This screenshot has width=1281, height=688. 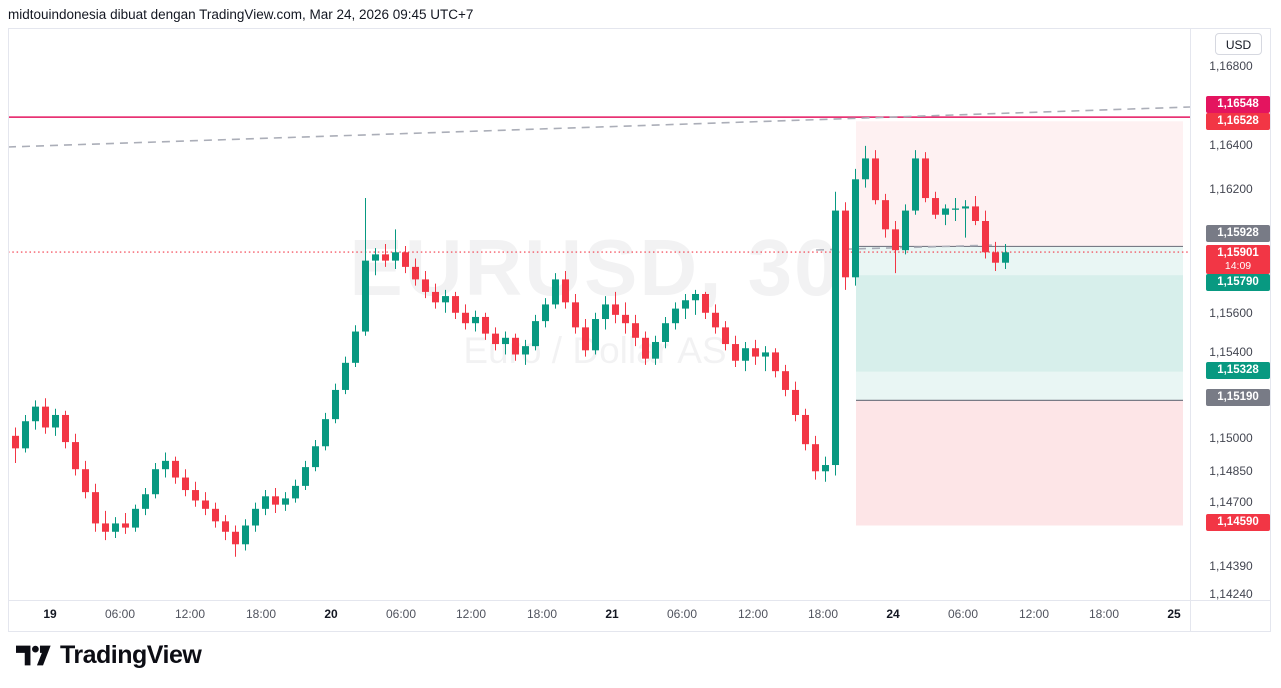 I want to click on currency-toggle-button: USD, so click(x=1238, y=44).